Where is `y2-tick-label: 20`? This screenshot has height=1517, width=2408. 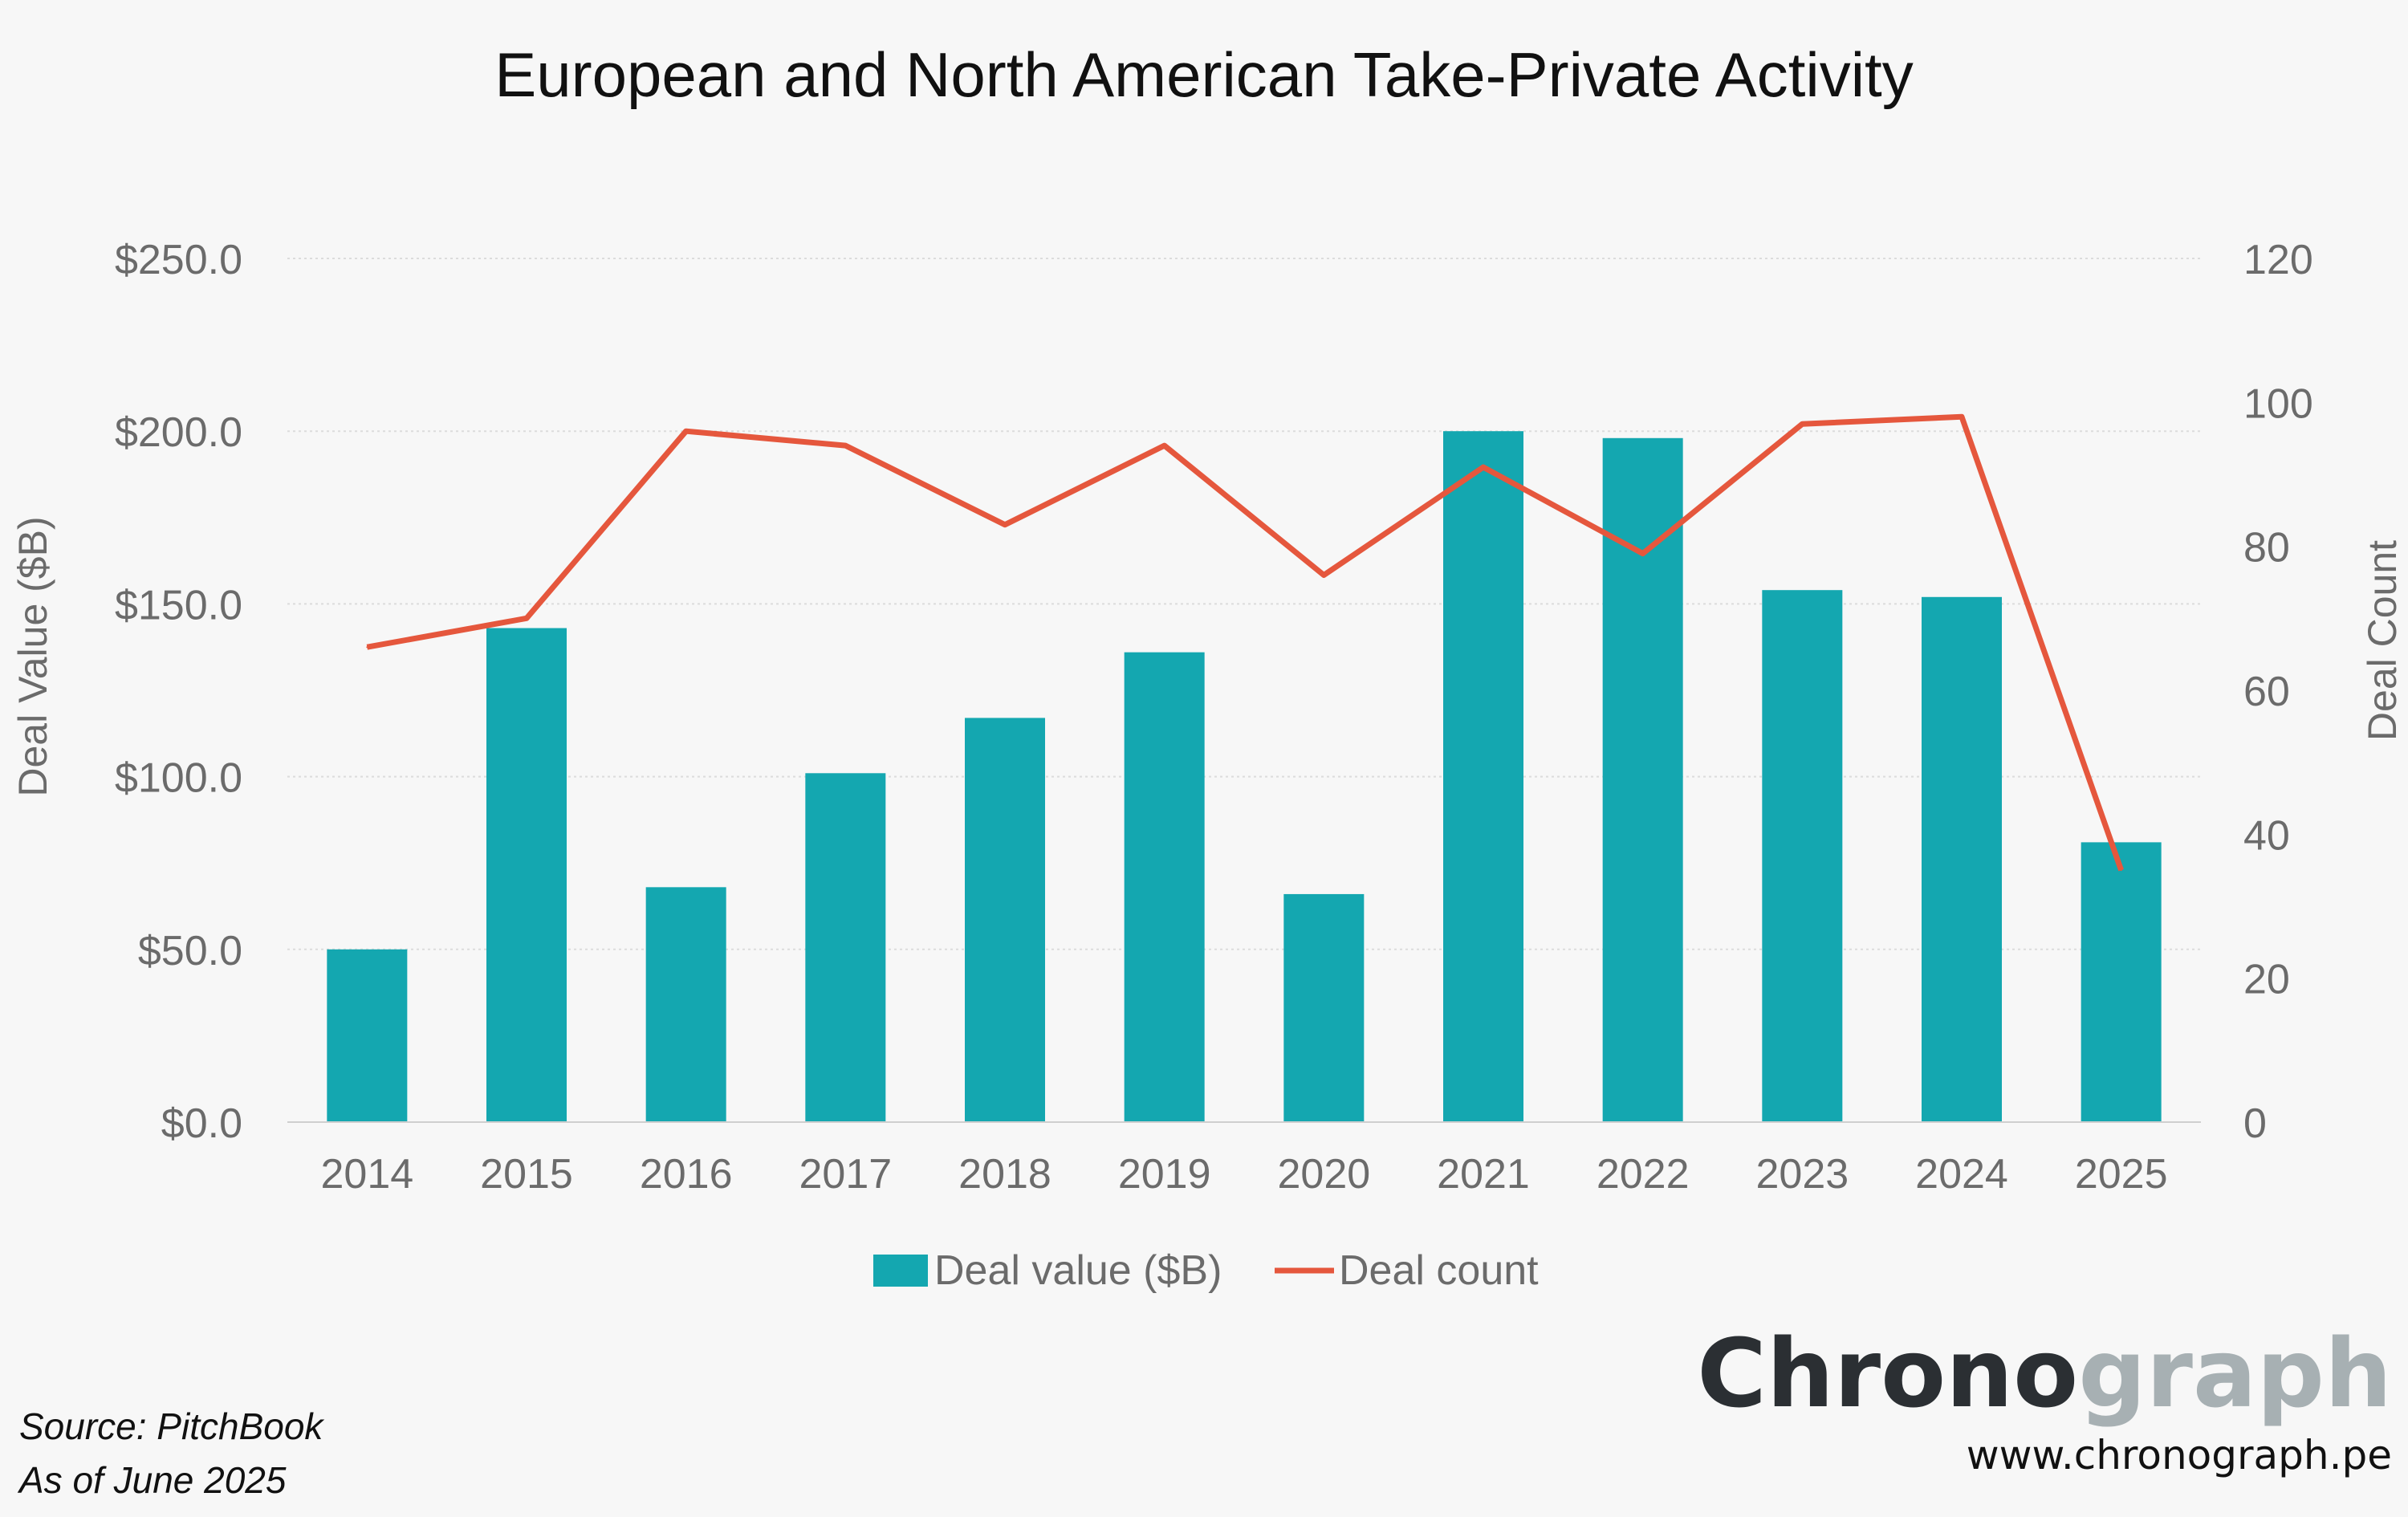 y2-tick-label: 20 is located at coordinates (2266, 980).